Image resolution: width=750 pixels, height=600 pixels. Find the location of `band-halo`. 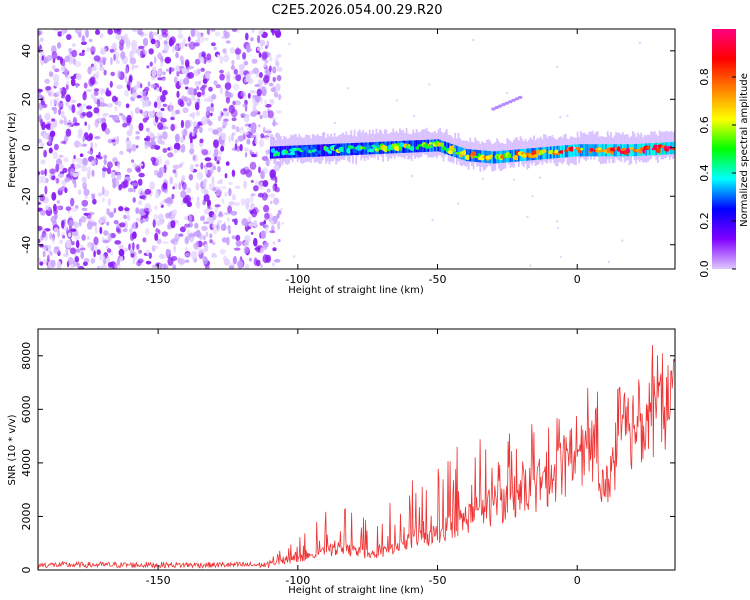

band-halo is located at coordinates (359, 141).